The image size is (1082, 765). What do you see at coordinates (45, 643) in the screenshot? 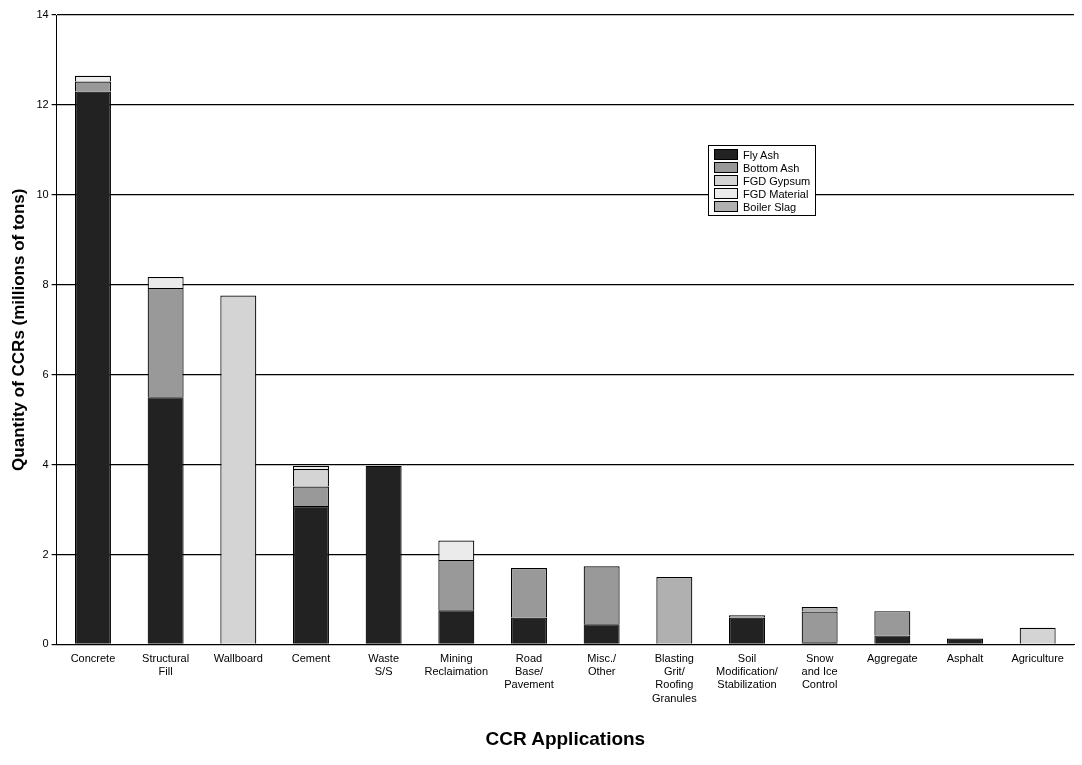
I see `y-tick-label: 0` at bounding box center [45, 643].